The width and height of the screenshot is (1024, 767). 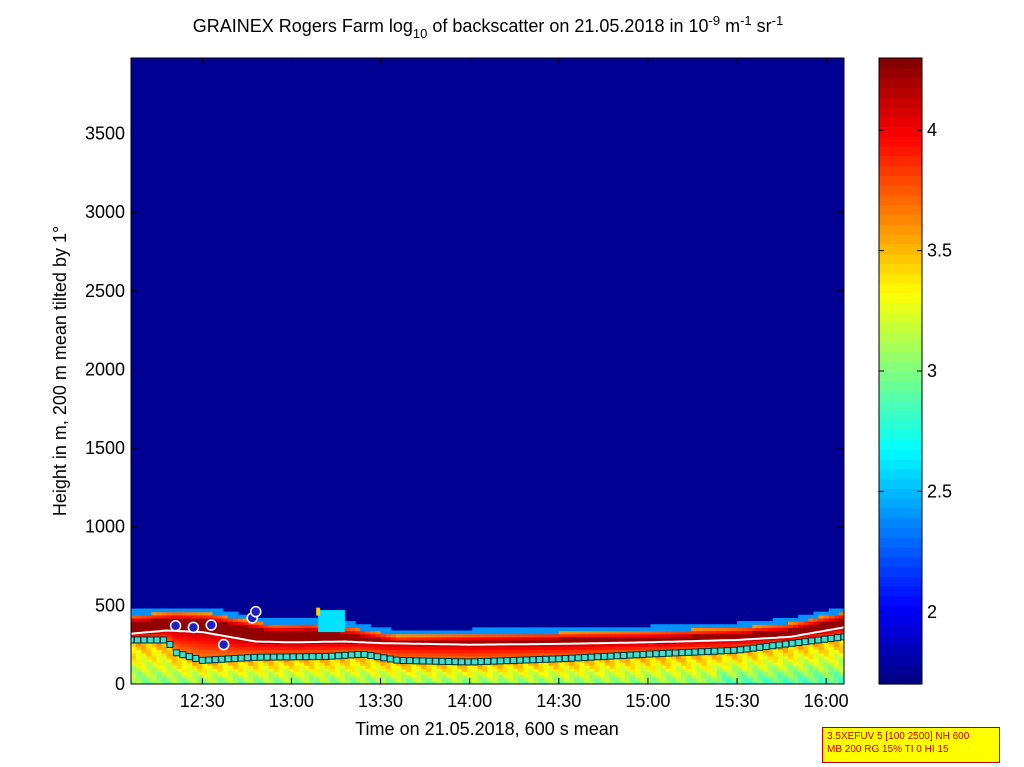 What do you see at coordinates (730, 26) in the screenshot?
I see `title-unit1: m` at bounding box center [730, 26].